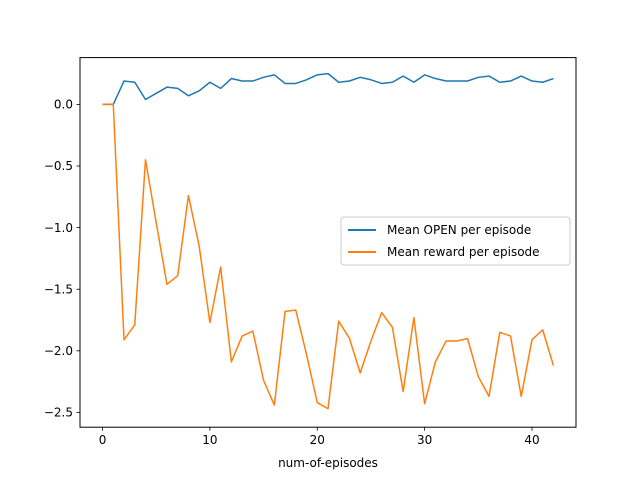 Image resolution: width=640 pixels, height=480 pixels. I want to click on y-tick-label: −1.5, so click(58, 289).